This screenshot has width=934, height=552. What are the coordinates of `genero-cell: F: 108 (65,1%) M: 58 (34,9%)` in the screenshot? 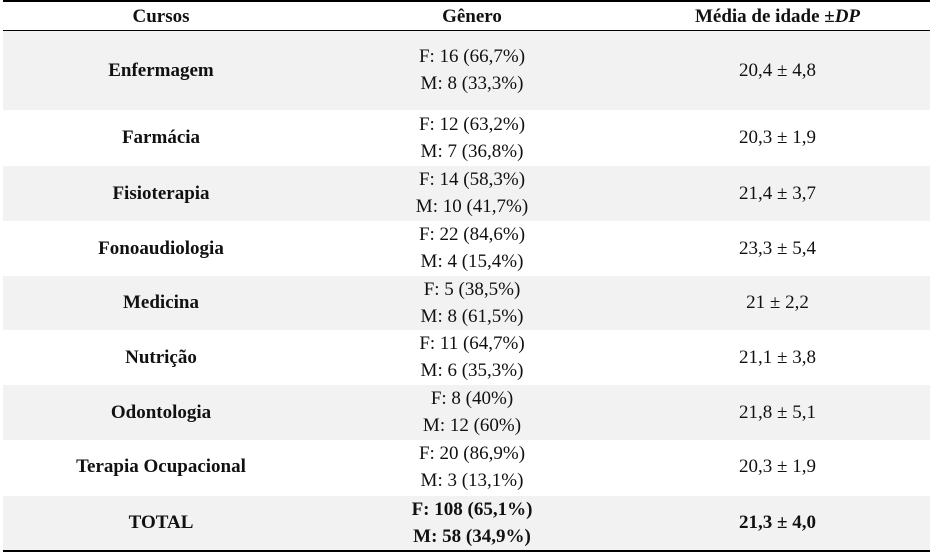 It's located at (472, 523).